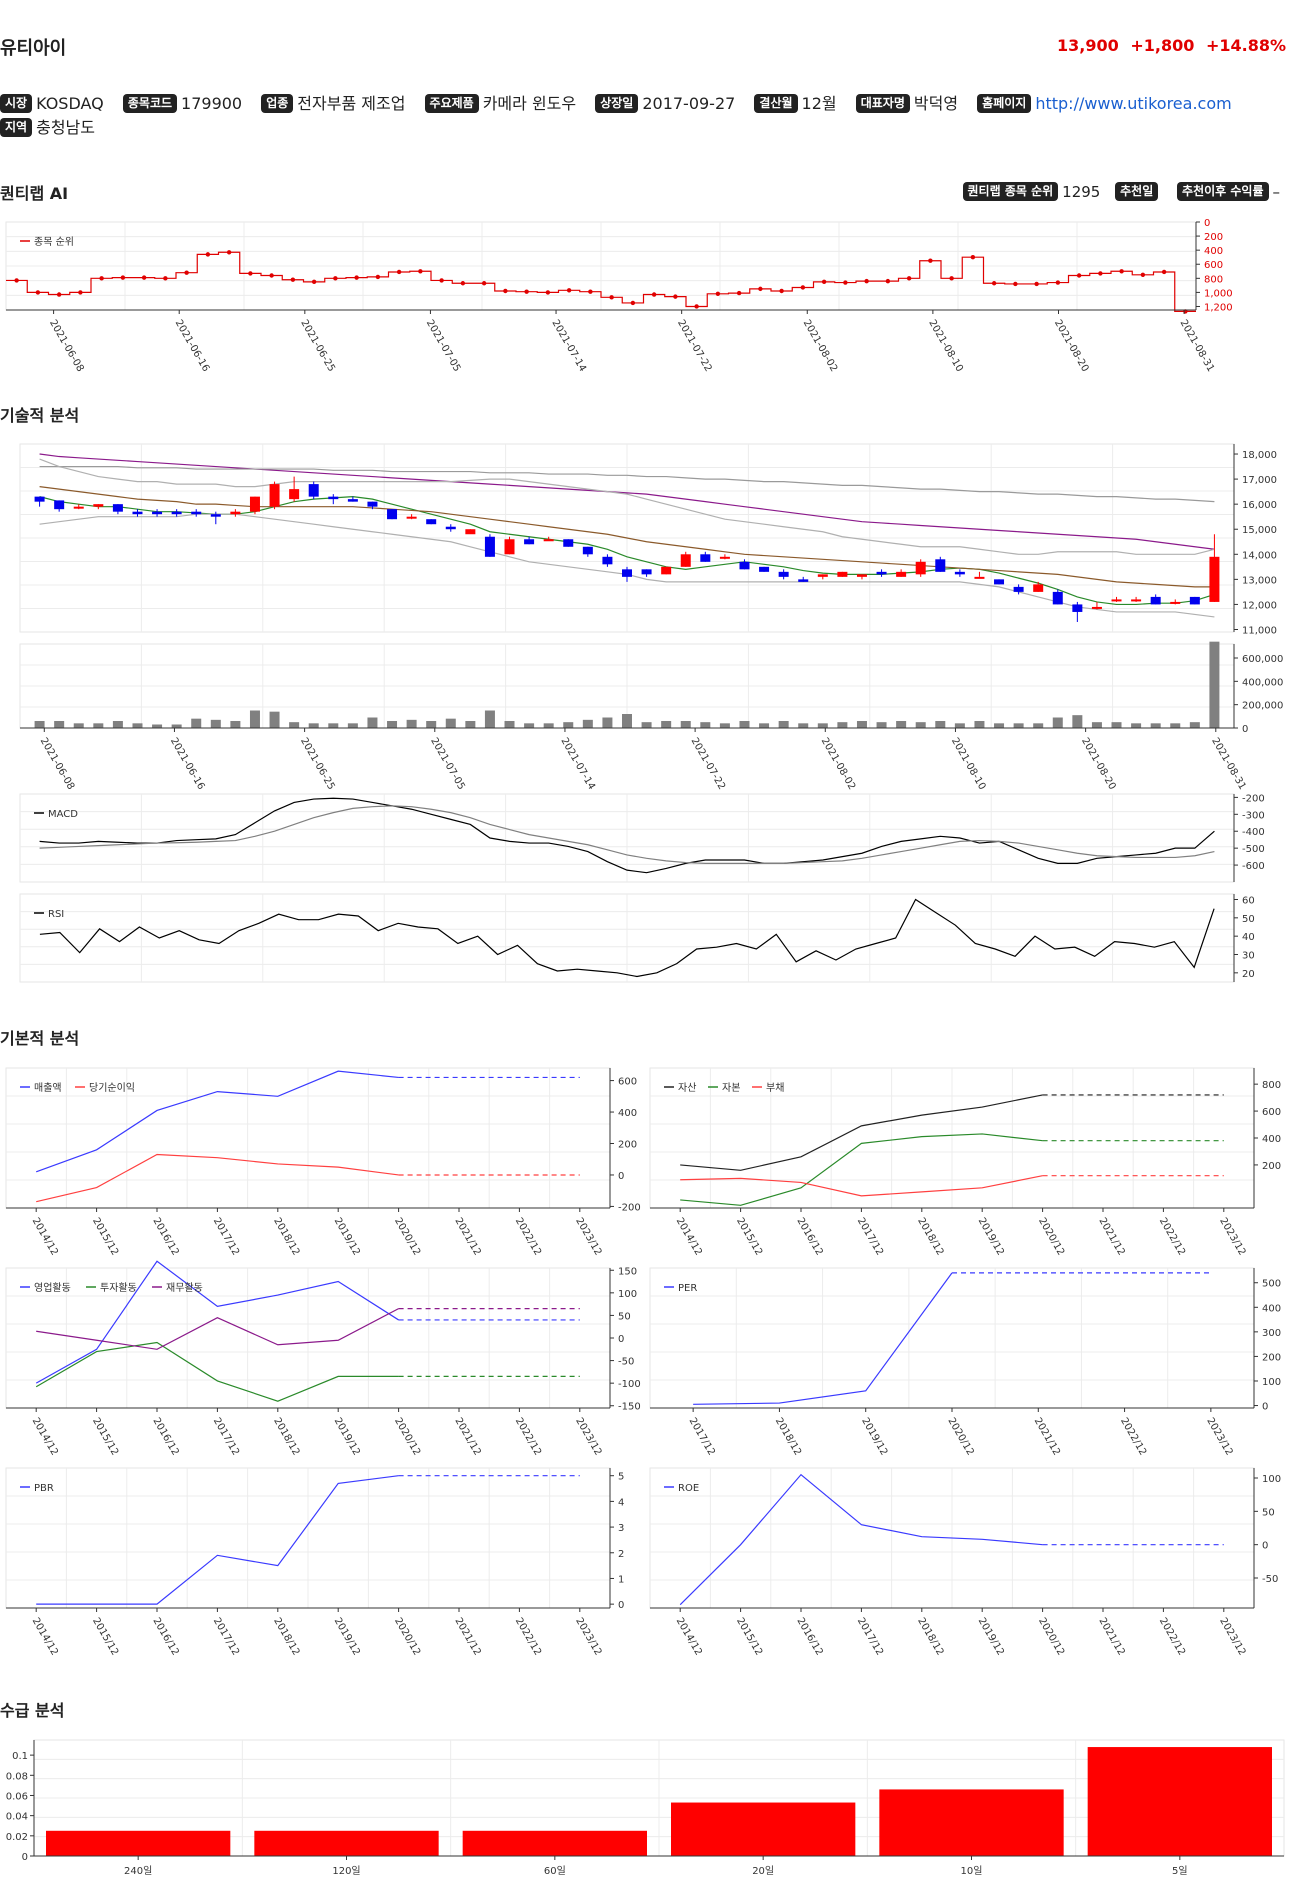 The image size is (1296, 1893). What do you see at coordinates (627, 1082) in the screenshot?
I see `income-y-tick-label: 600` at bounding box center [627, 1082].